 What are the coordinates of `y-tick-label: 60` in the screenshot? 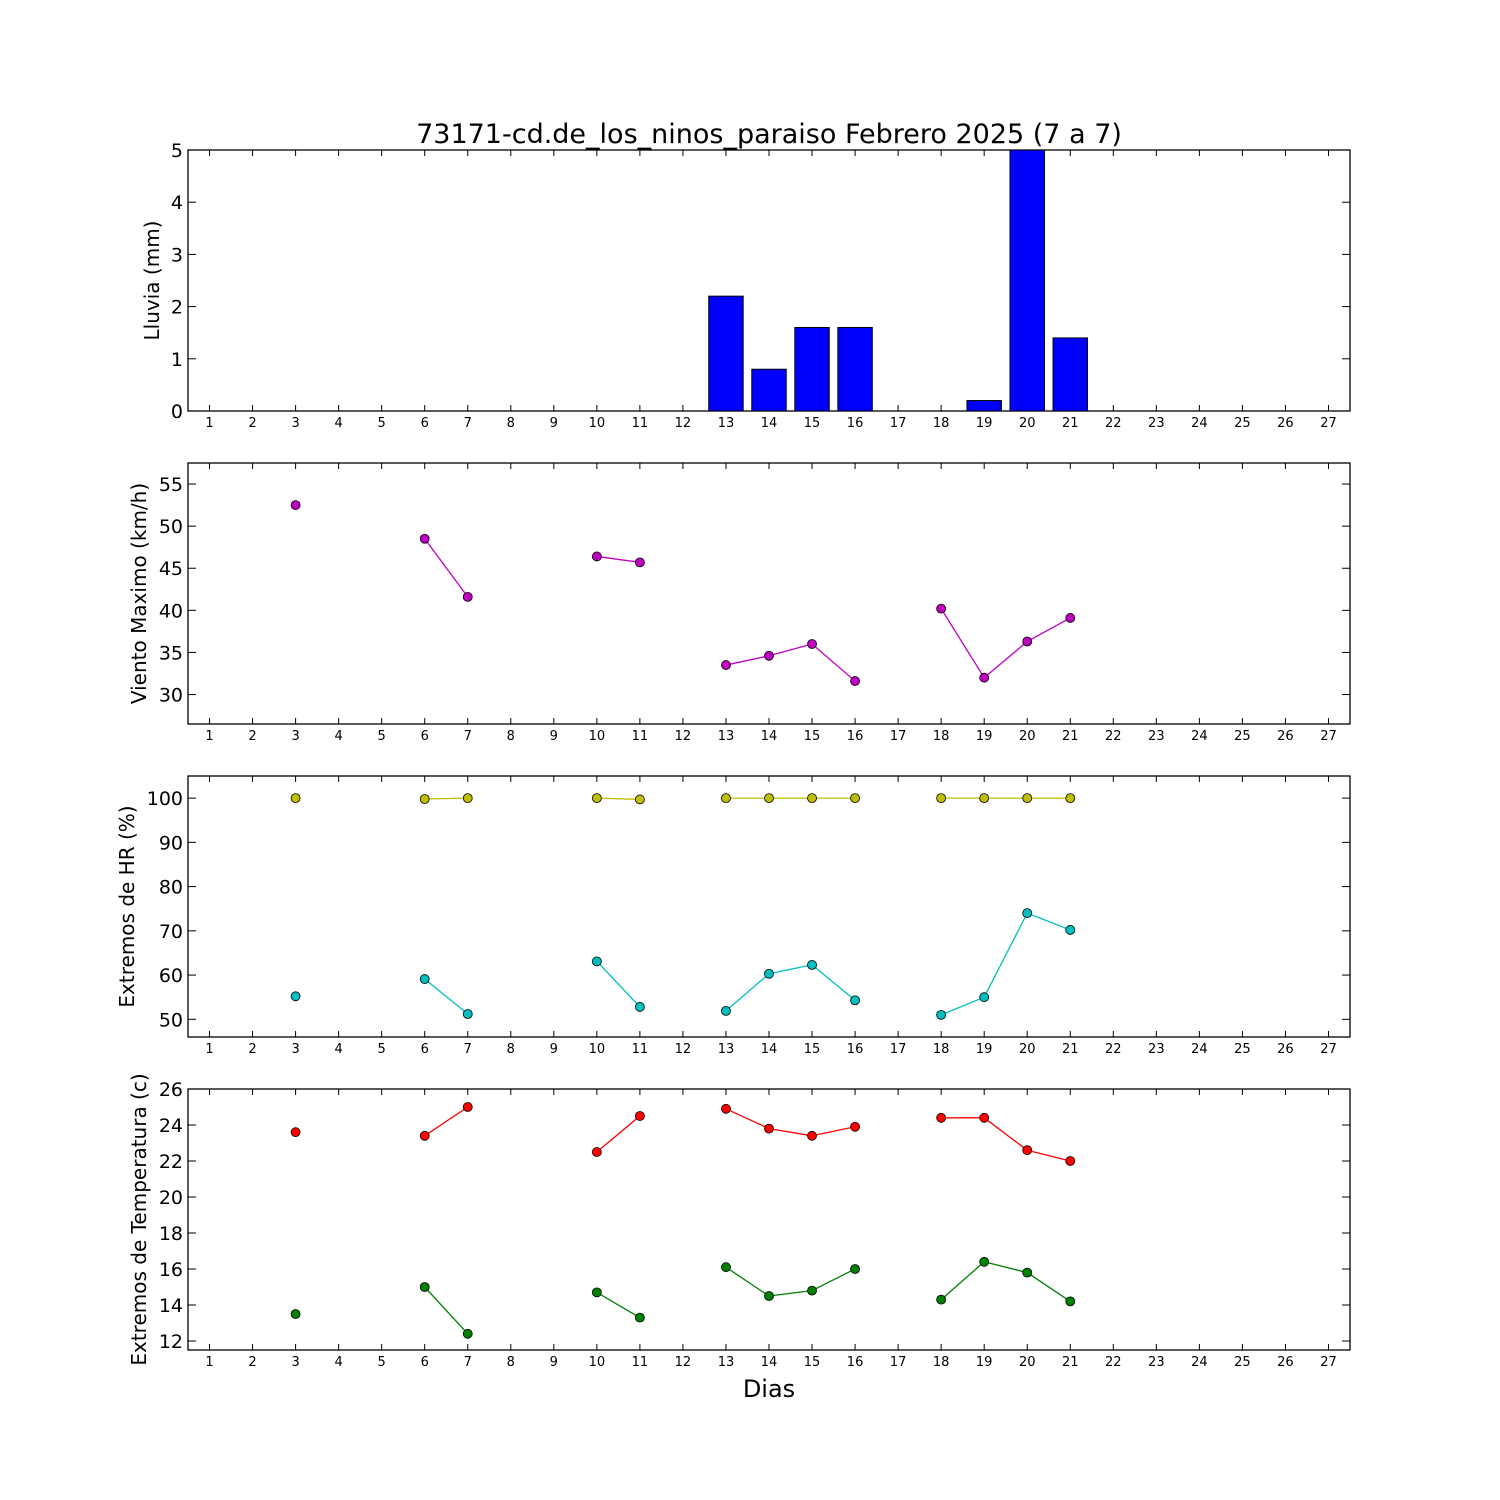 It's located at (171, 976).